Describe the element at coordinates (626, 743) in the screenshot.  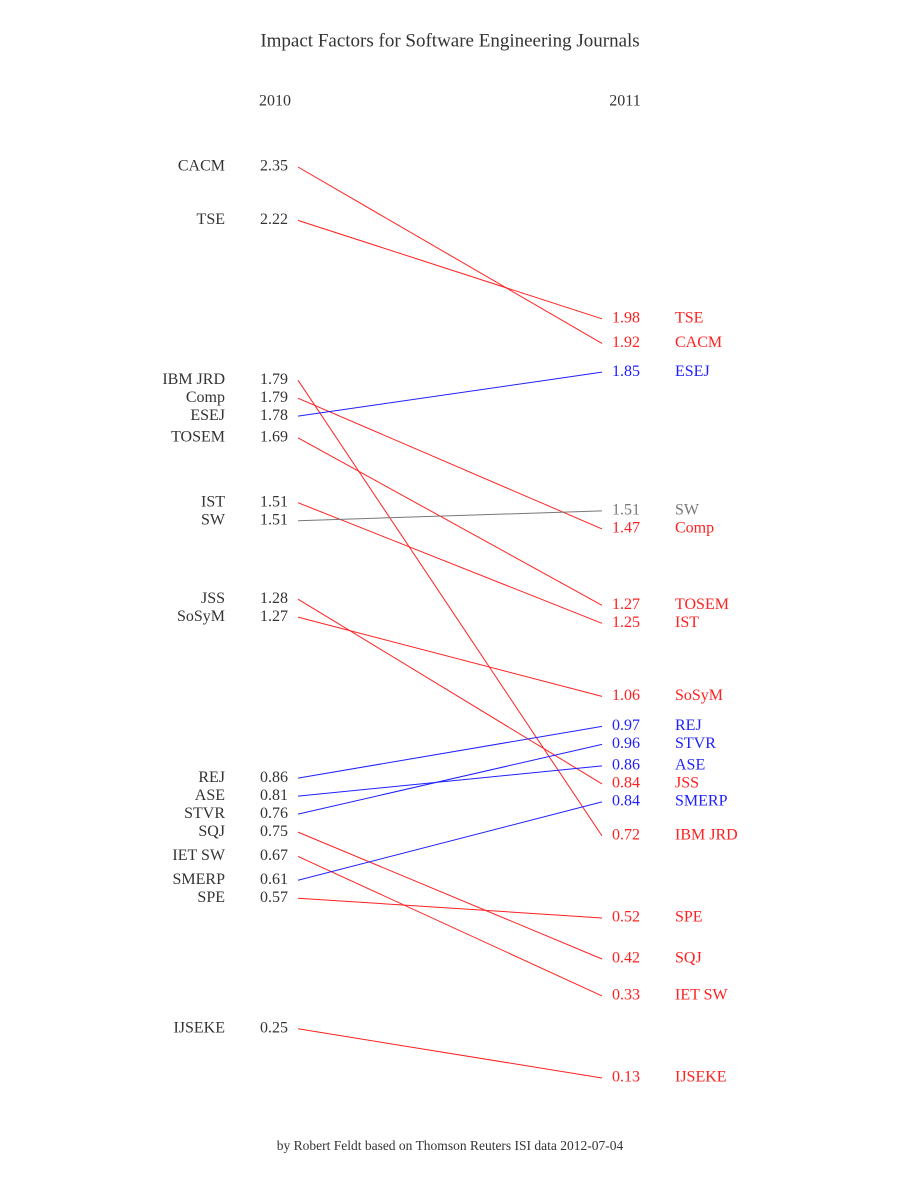
I see `right-value: 0.96` at that location.